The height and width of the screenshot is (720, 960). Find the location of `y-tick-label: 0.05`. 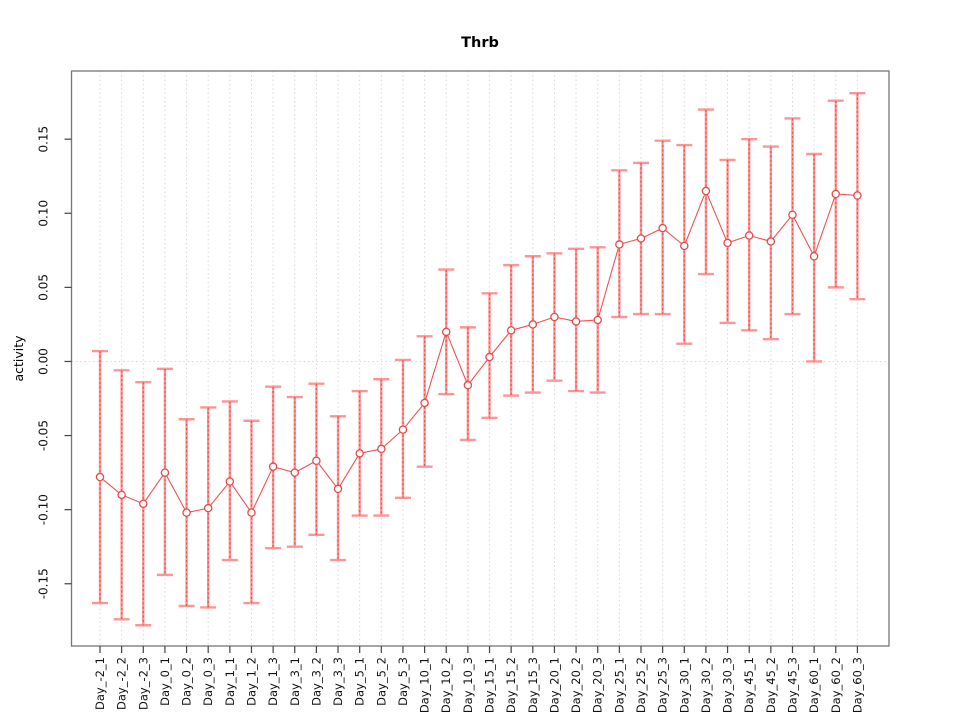

y-tick-label: 0.05 is located at coordinates (44, 287).